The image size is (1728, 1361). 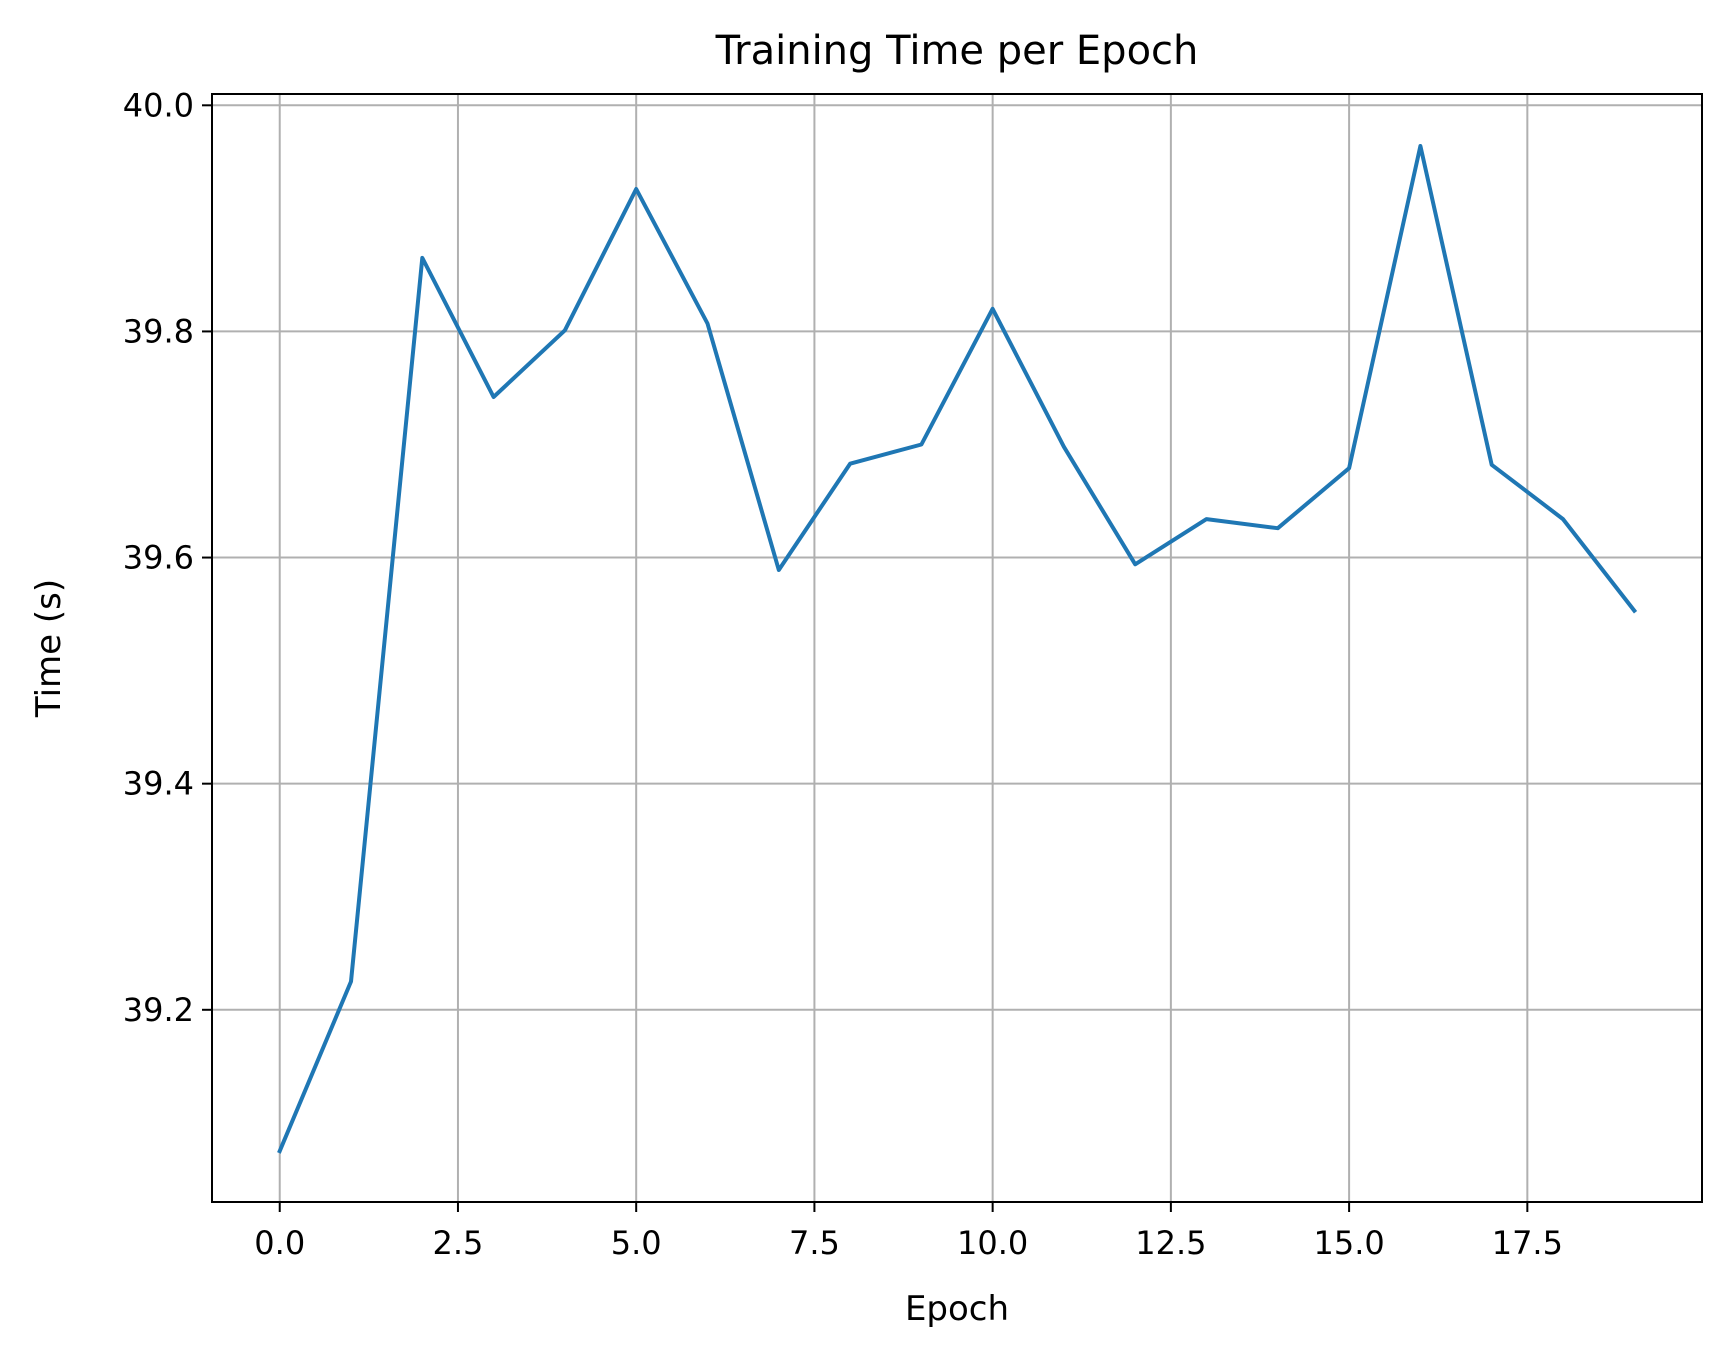 What do you see at coordinates (158, 784) in the screenshot?
I see `y-tick-label: 39.4` at bounding box center [158, 784].